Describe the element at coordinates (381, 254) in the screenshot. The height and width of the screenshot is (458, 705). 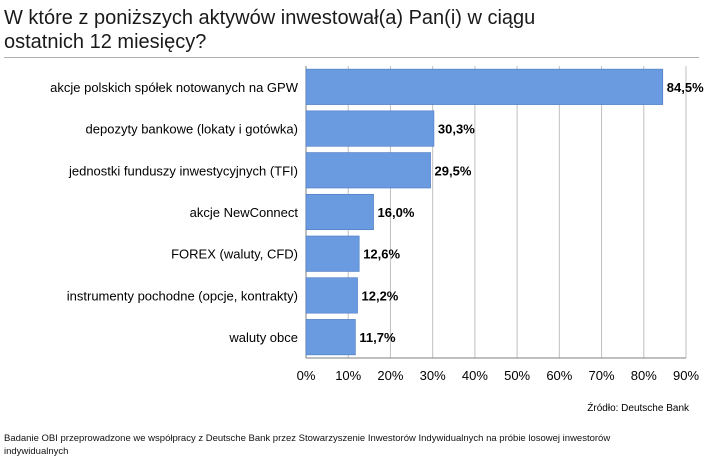
I see `data-label: 12,6%` at that location.